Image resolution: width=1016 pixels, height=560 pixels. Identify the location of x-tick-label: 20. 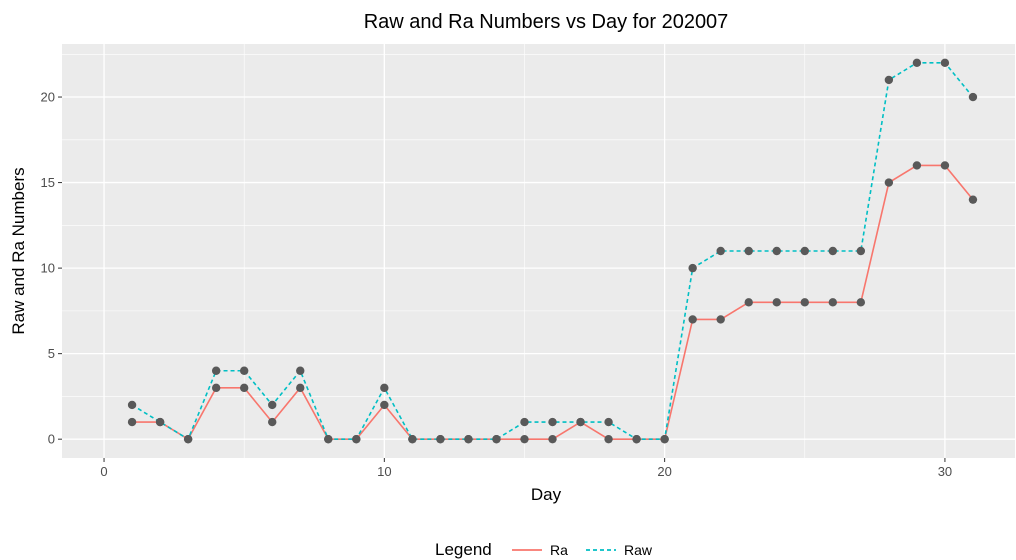
(664, 471).